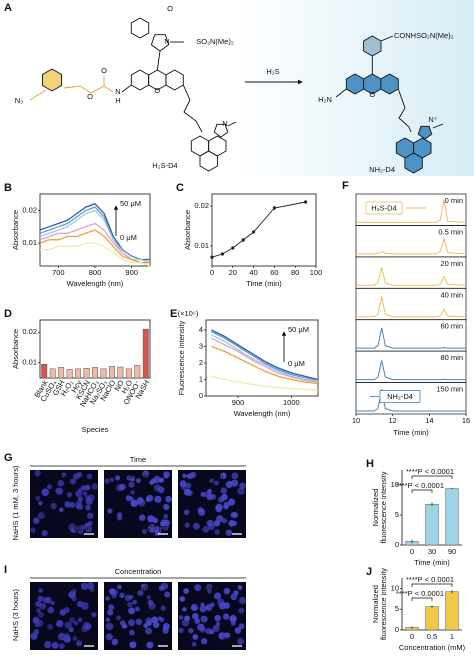 The width and height of the screenshot is (474, 660). Describe the element at coordinates (432, 636) in the screenshot. I see `x-tick-label: 0.5` at that location.